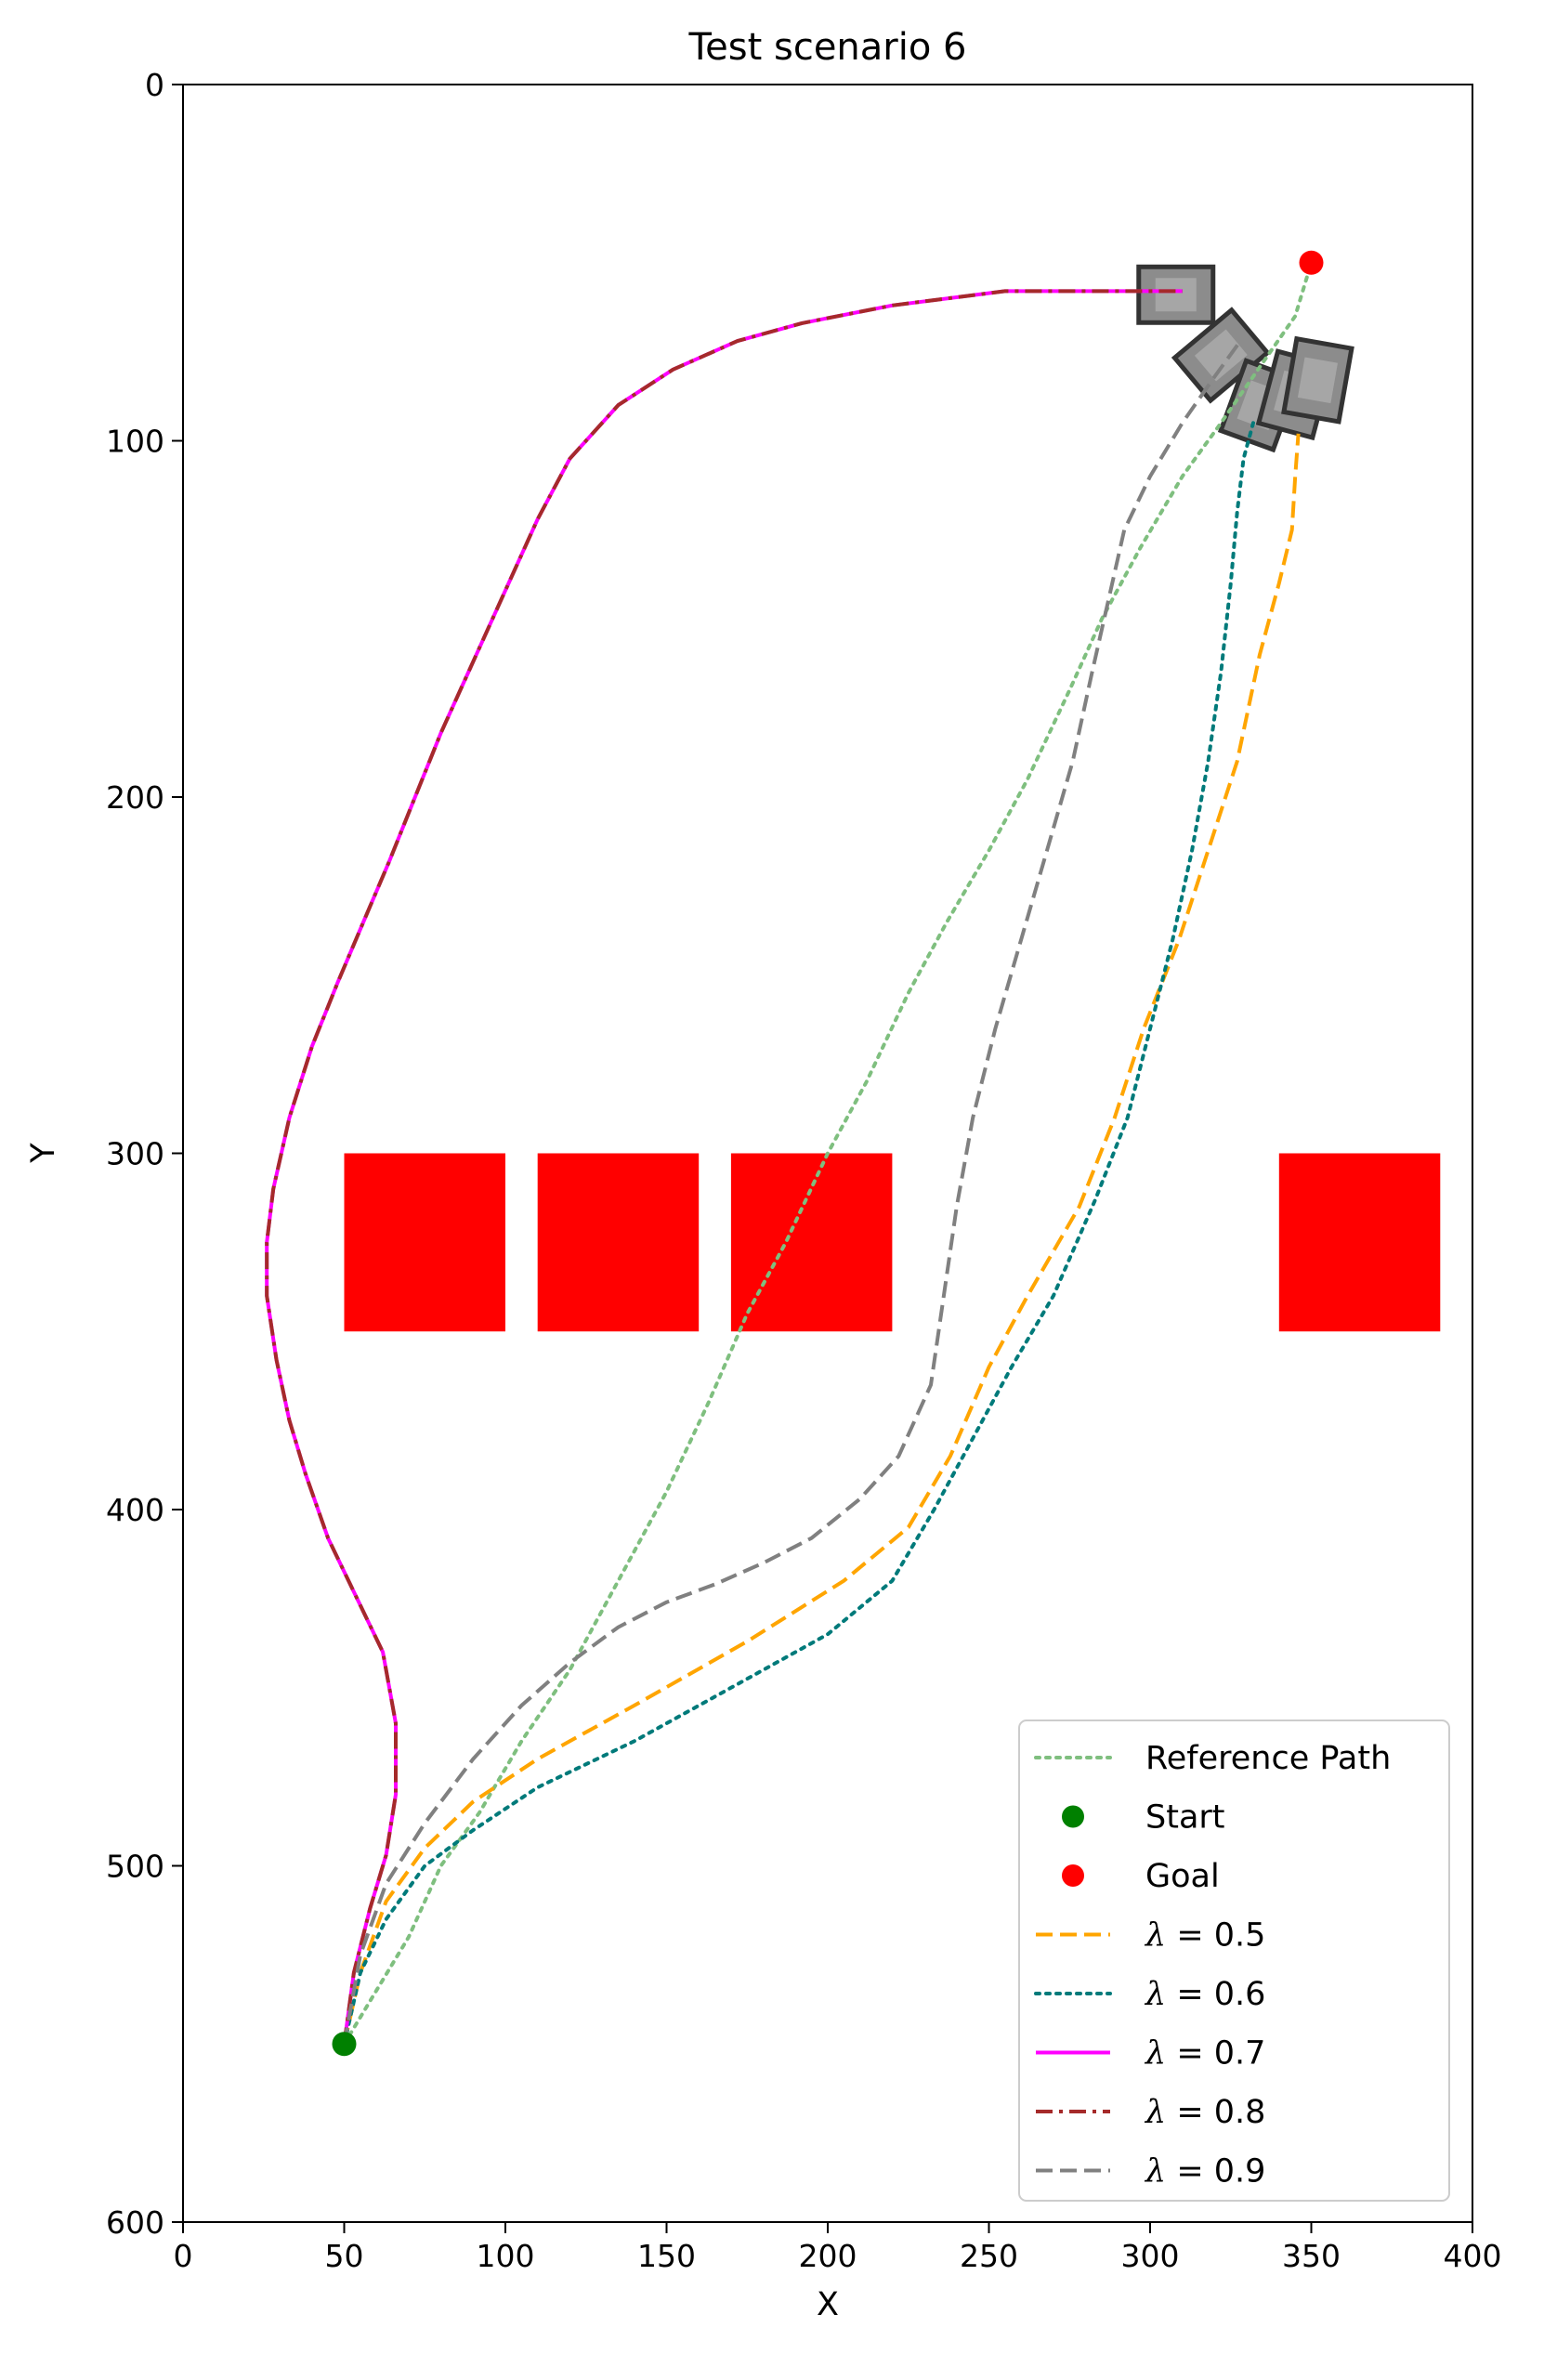 This screenshot has width=1544, height=2380. What do you see at coordinates (1182, 1876) in the screenshot?
I see `legend-label-3: Goal` at bounding box center [1182, 1876].